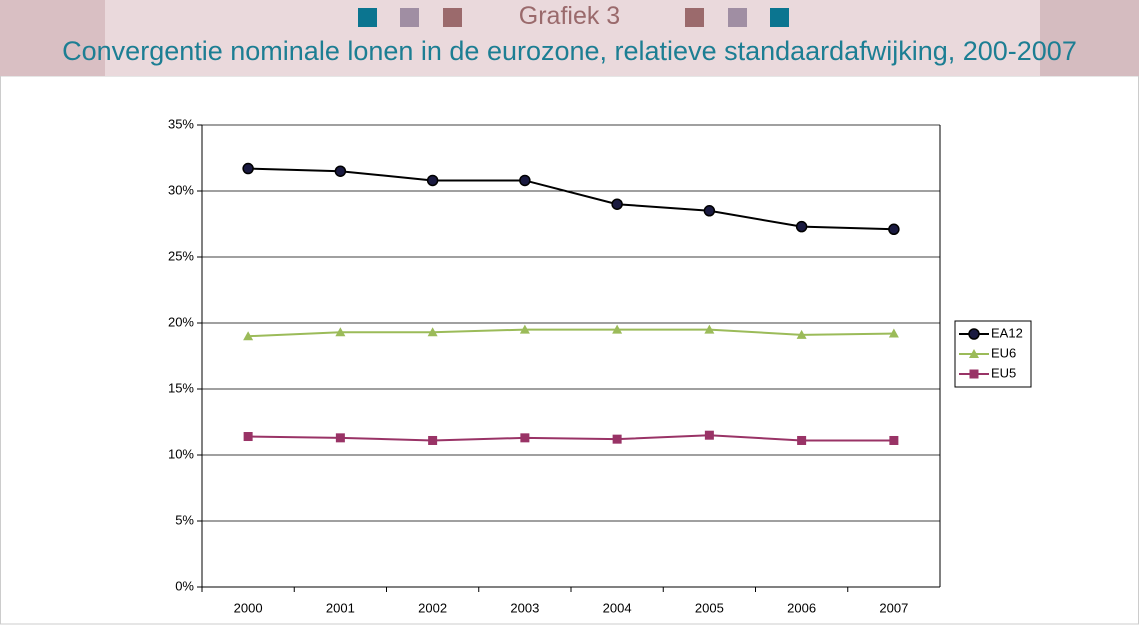 The width and height of the screenshot is (1139, 625). I want to click on x-tick-label: 2005, so click(709, 607).